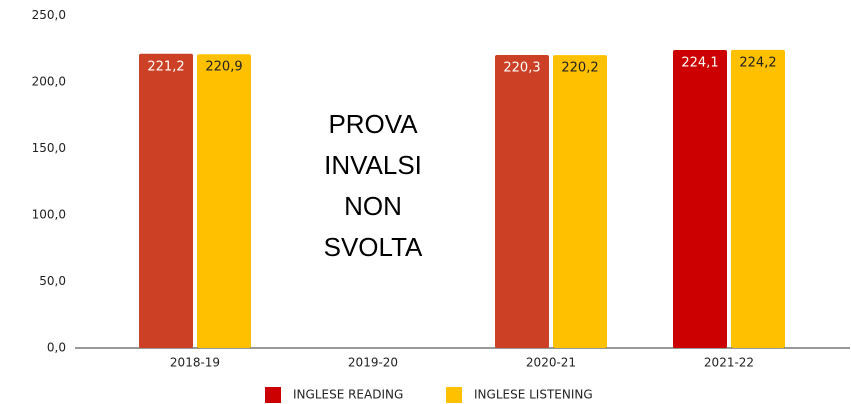  What do you see at coordinates (757, 62) in the screenshot?
I see `value-label: 224,2` at bounding box center [757, 62].